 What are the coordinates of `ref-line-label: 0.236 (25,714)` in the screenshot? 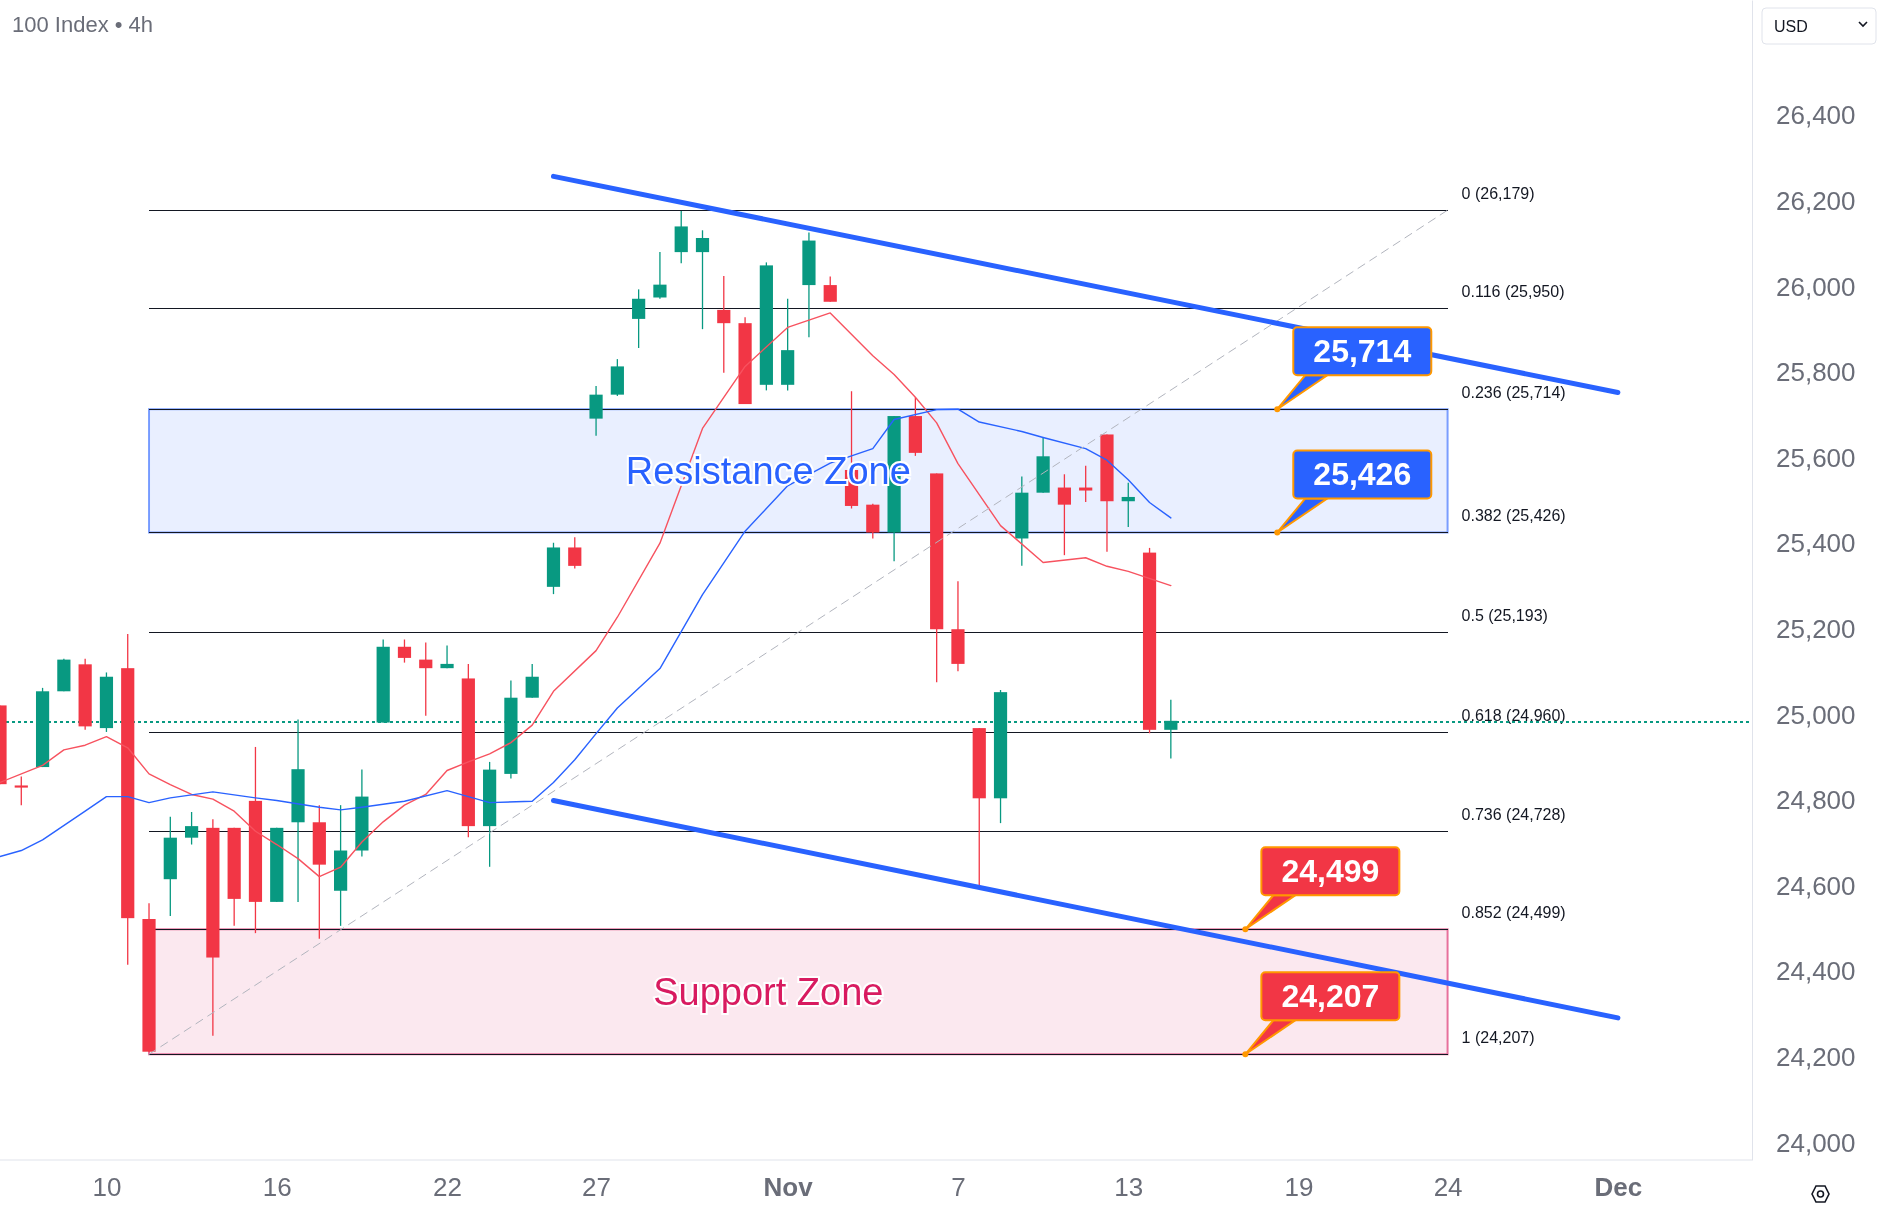 It's located at (1513, 392).